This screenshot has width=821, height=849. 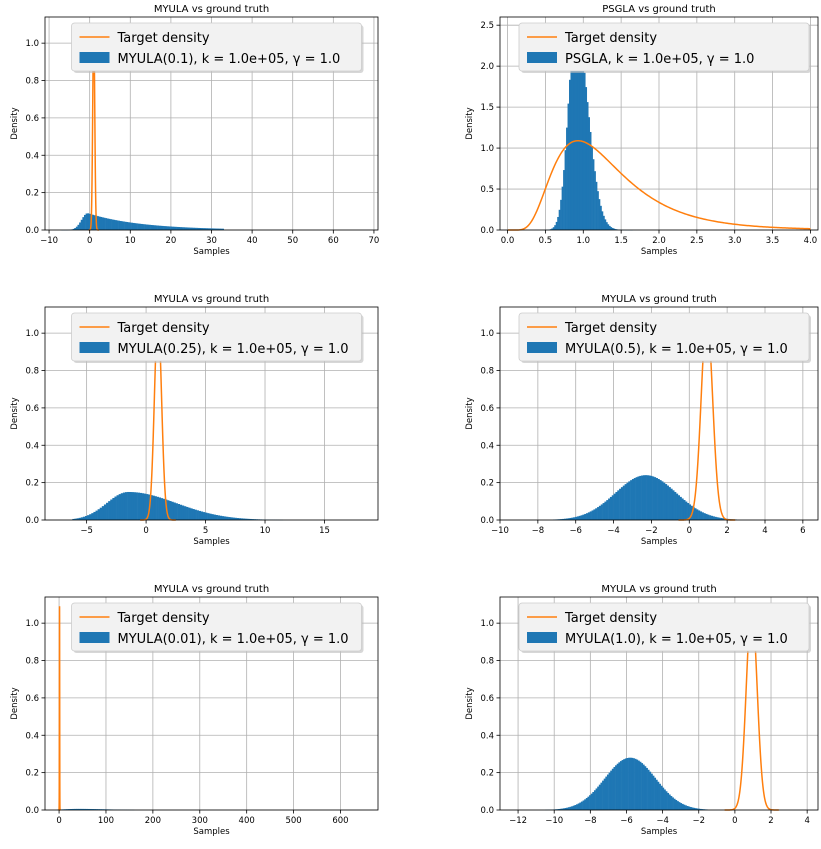 I want to click on x-tick-label: 0, so click(x=58, y=821).